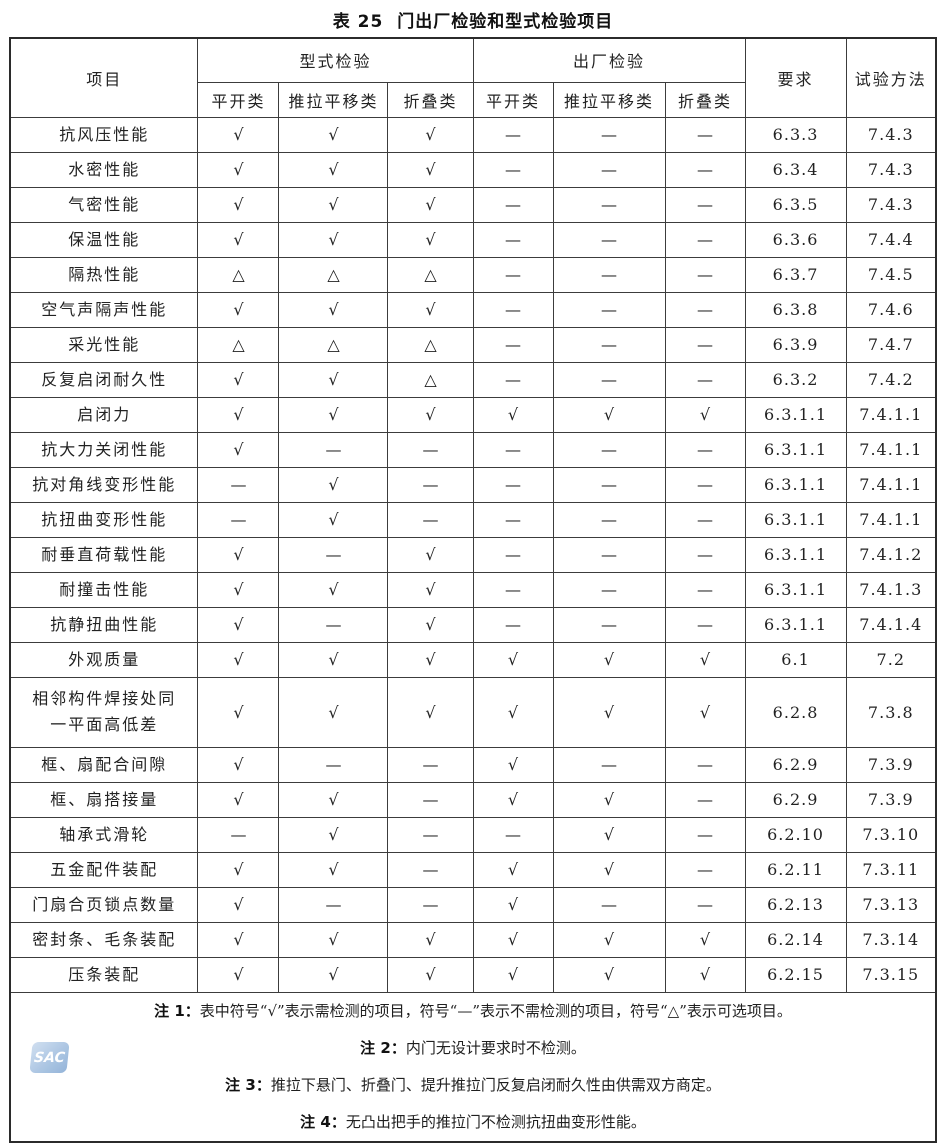  What do you see at coordinates (495, 1121) in the screenshot?
I see `note-4-text: 无凸出把手的推拉门不检测抗扭曲变形性能。` at bounding box center [495, 1121].